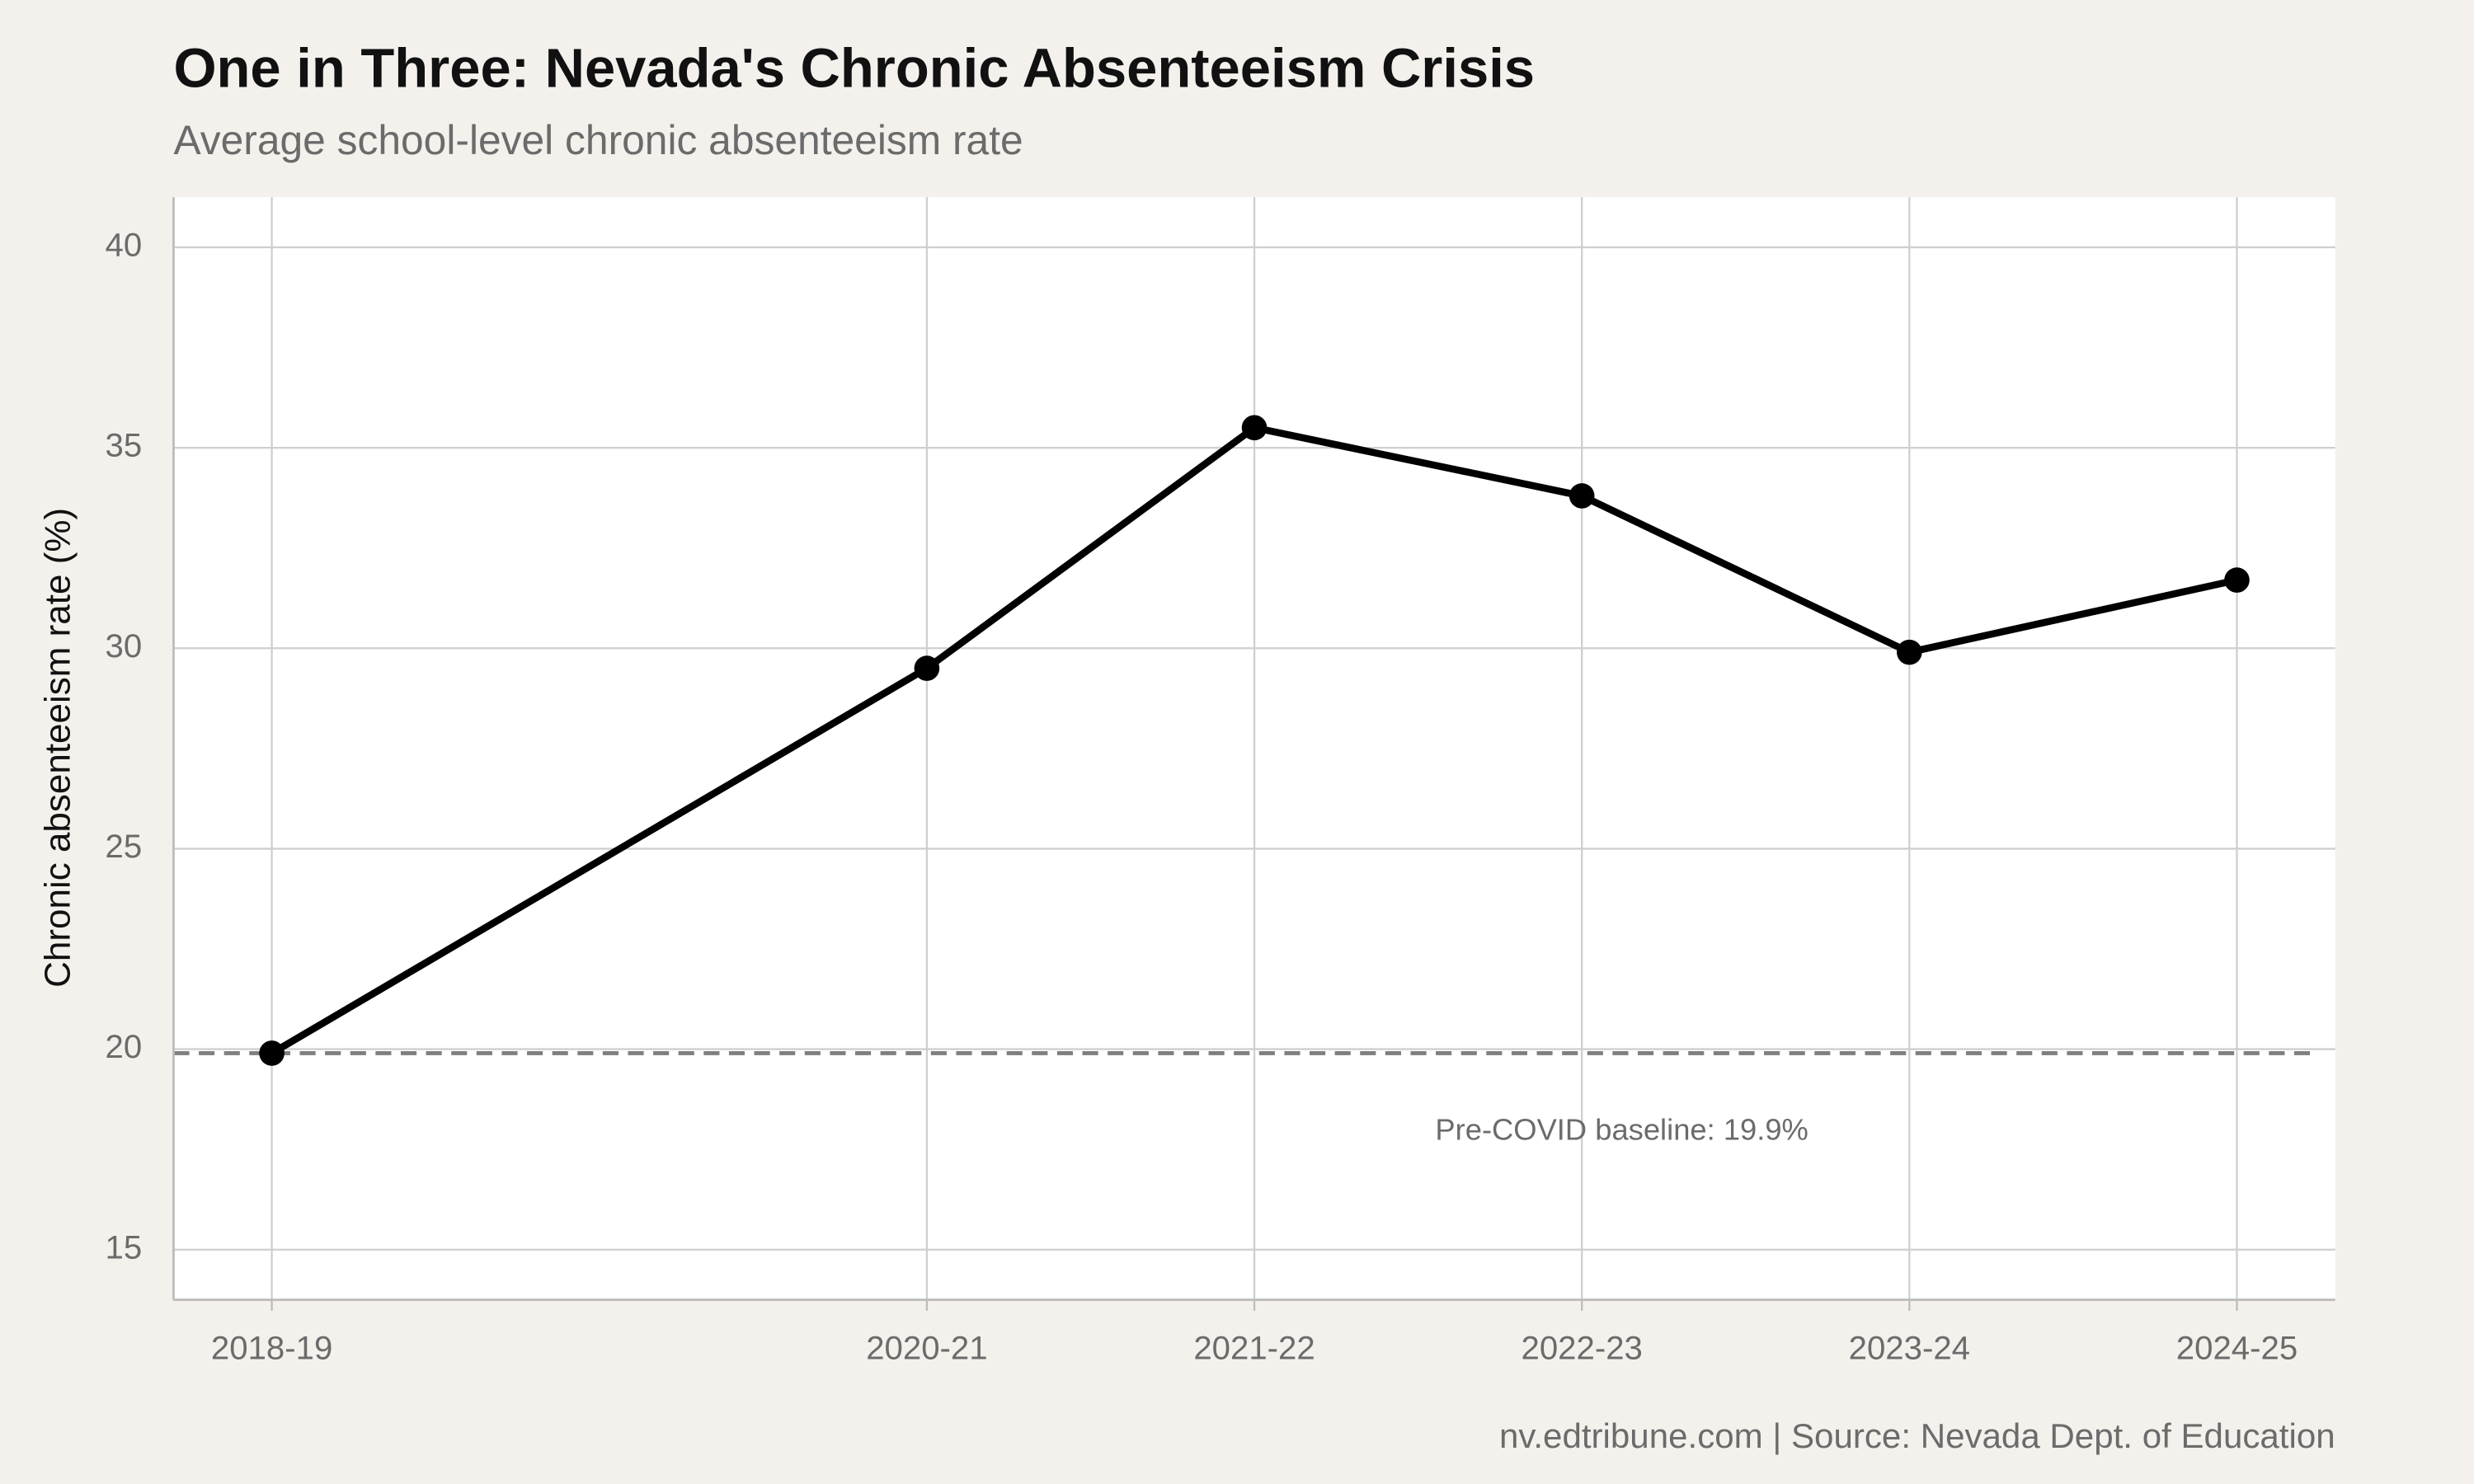 This screenshot has height=1484, width=2474. What do you see at coordinates (271, 1347) in the screenshot?
I see `x-tick-label: 2018-19` at bounding box center [271, 1347].